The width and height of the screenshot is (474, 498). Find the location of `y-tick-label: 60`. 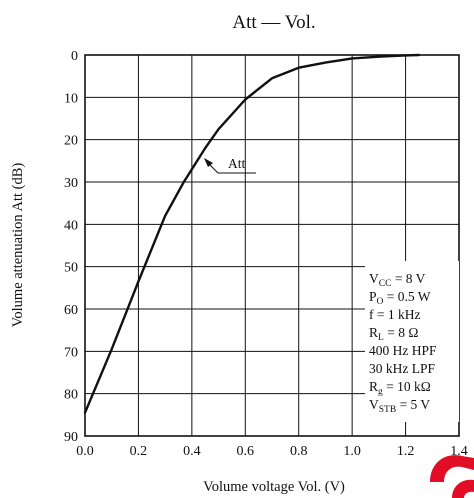

y-tick-label: 60 is located at coordinates (71, 310).